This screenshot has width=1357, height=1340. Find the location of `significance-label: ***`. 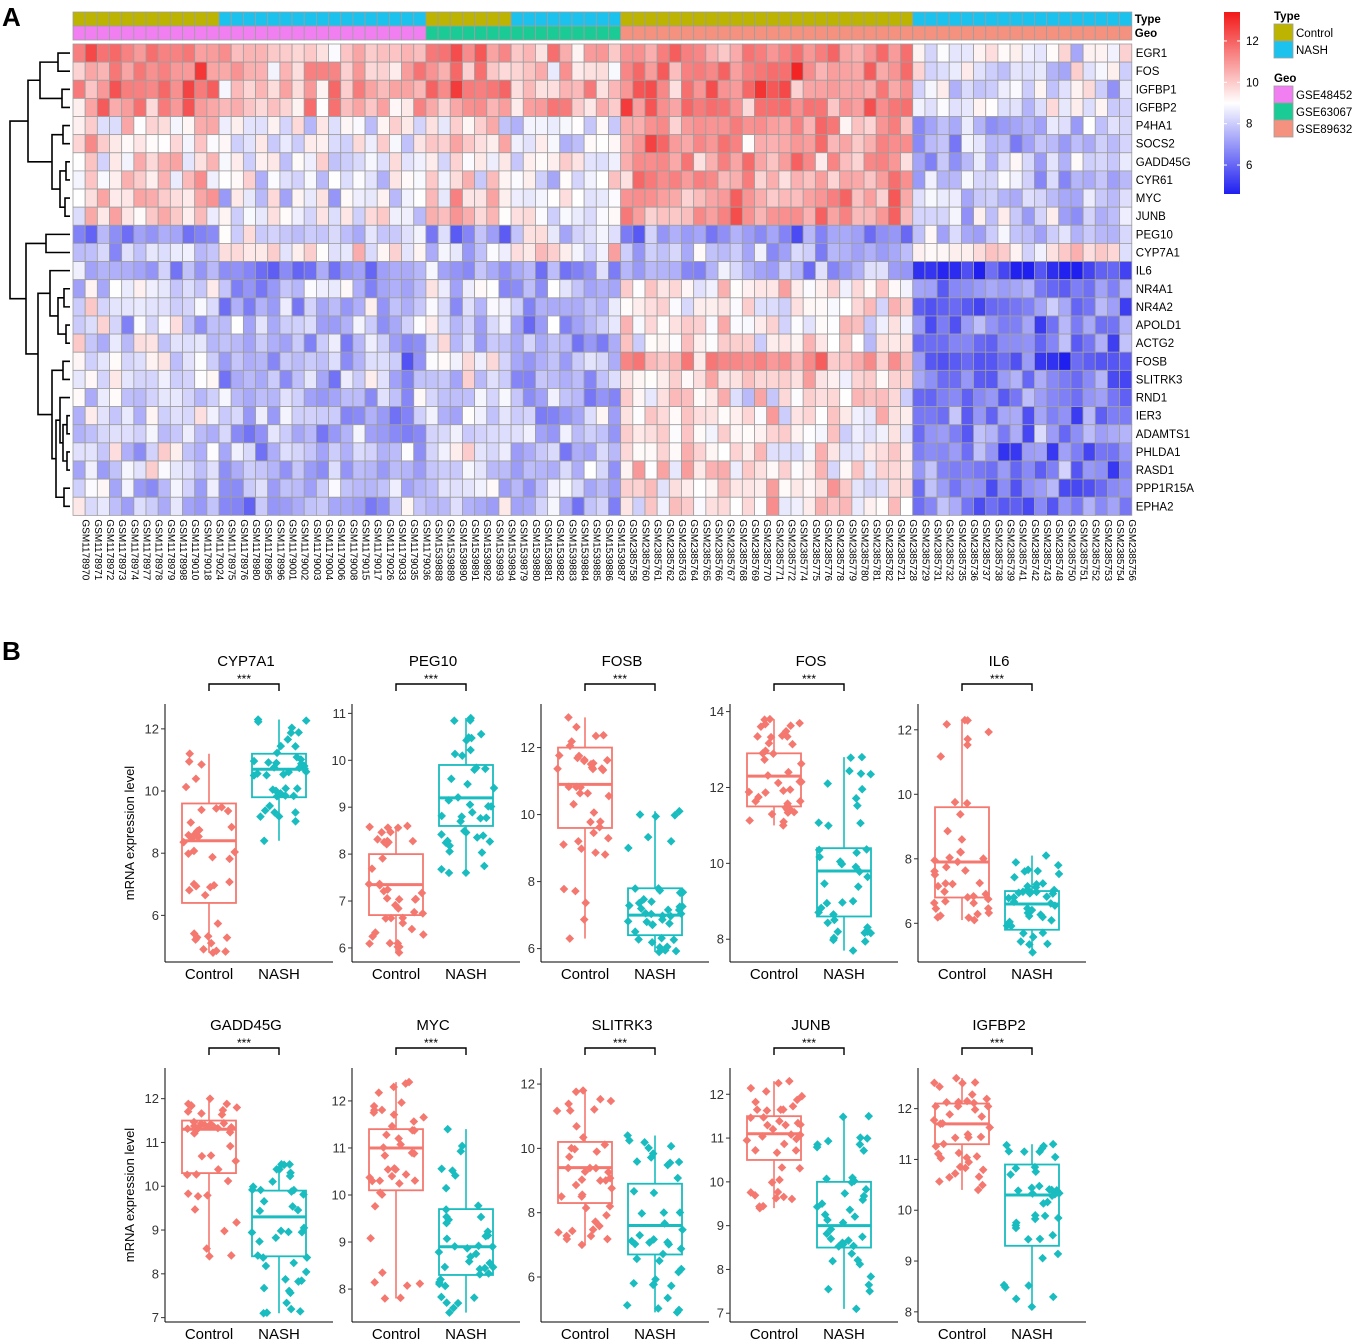

significance-label: *** is located at coordinates (244, 1043).